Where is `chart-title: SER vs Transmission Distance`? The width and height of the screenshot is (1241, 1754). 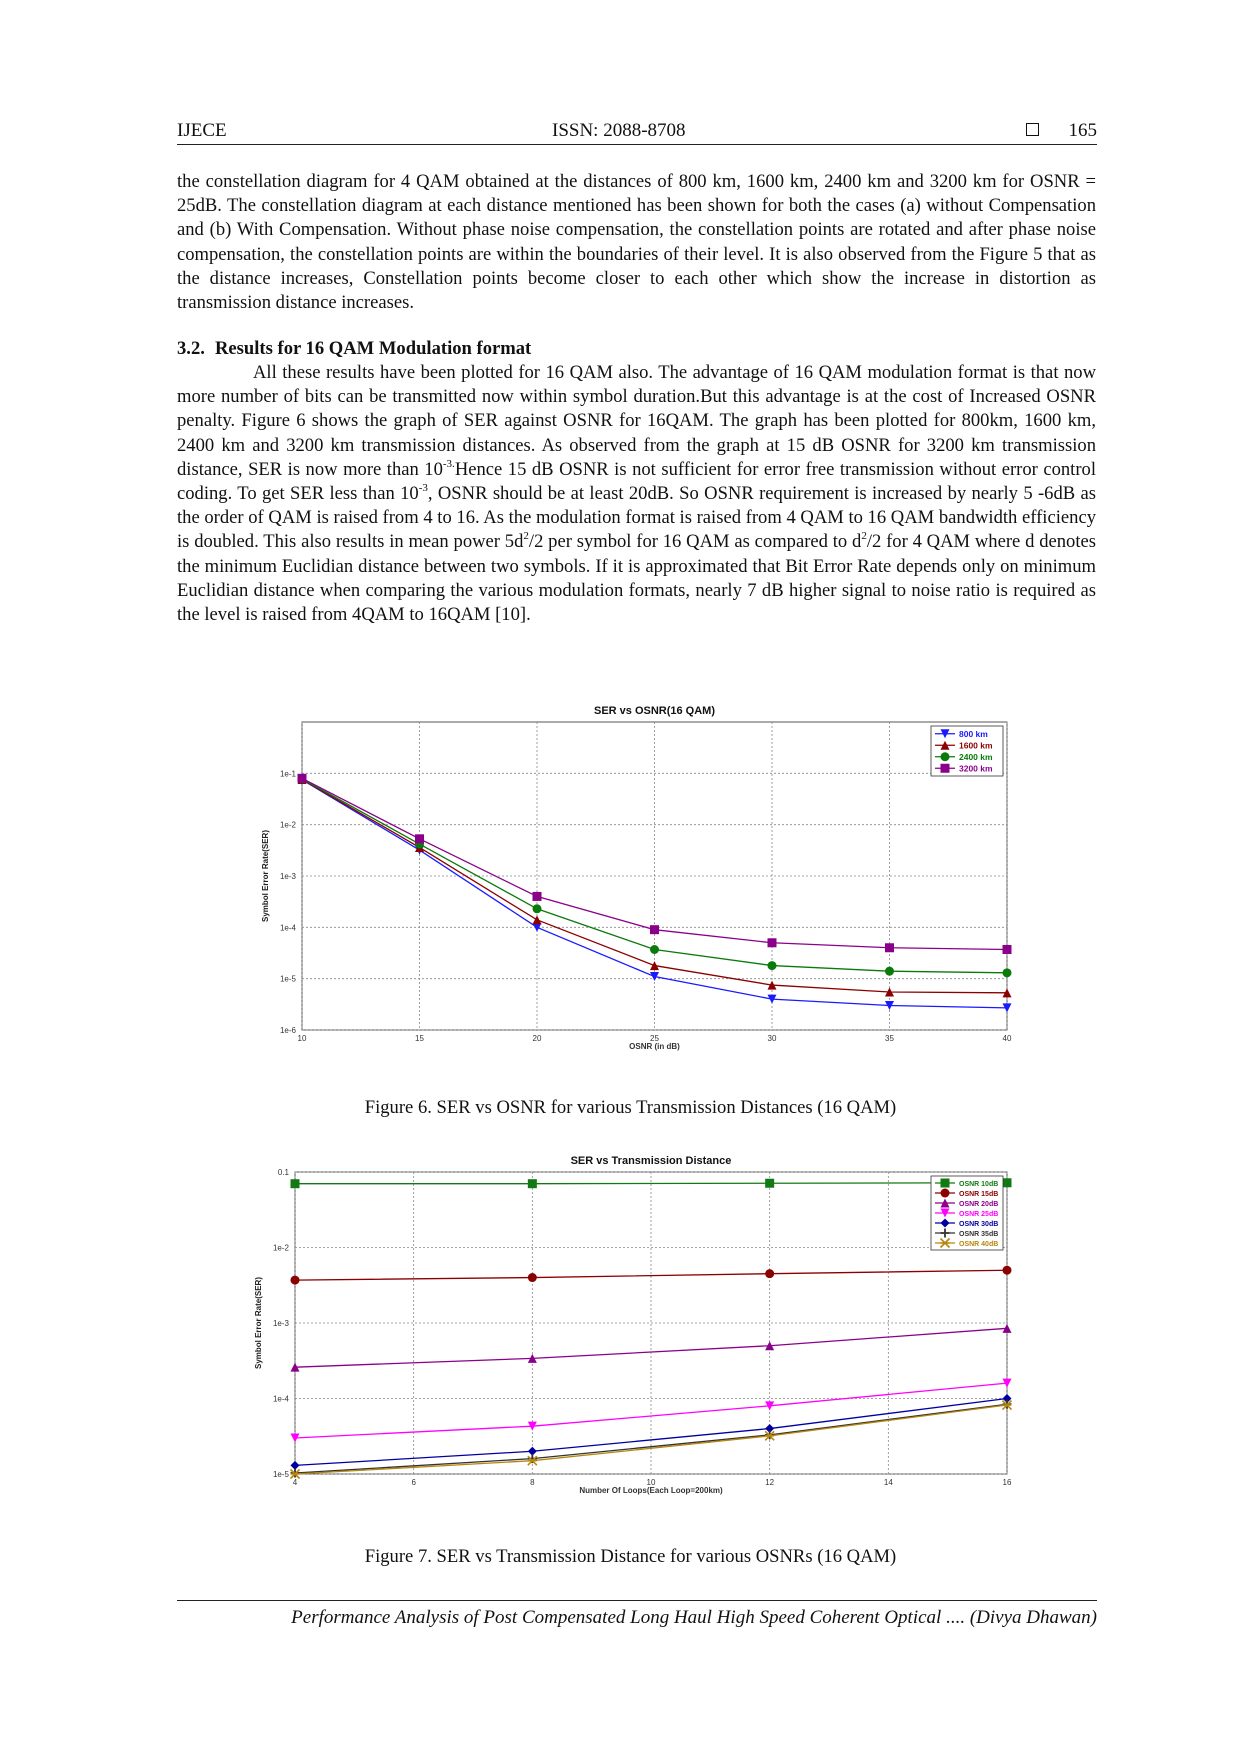 chart-title: SER vs Transmission Distance is located at coordinates (651, 1161).